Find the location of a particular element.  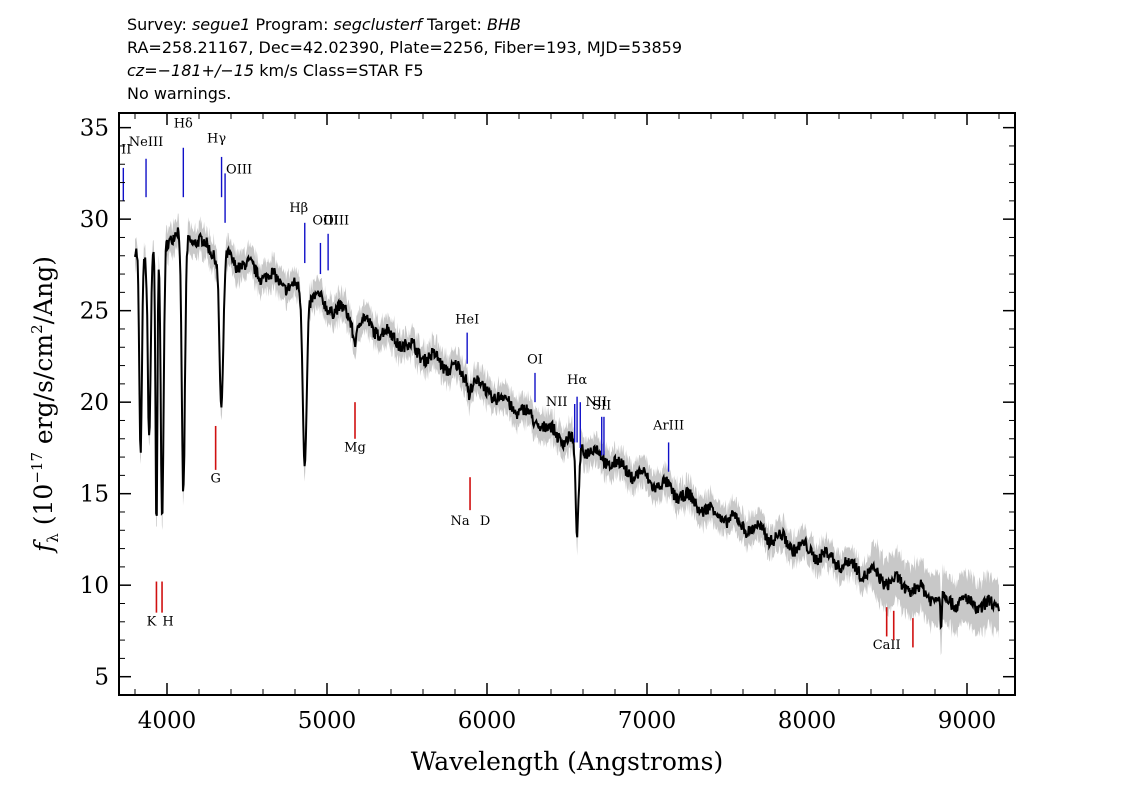

emission-line-label: Hβ is located at coordinates (298, 208).